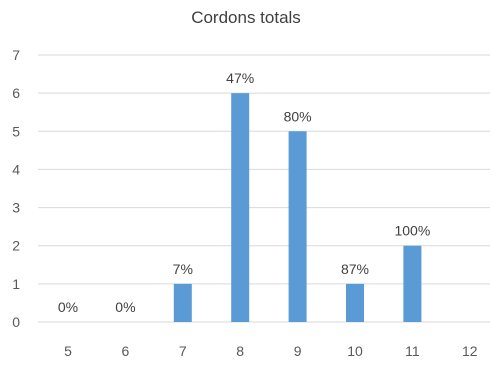 Image resolution: width=492 pixels, height=365 pixels. I want to click on x-tick-label-11: 11, so click(412, 351).